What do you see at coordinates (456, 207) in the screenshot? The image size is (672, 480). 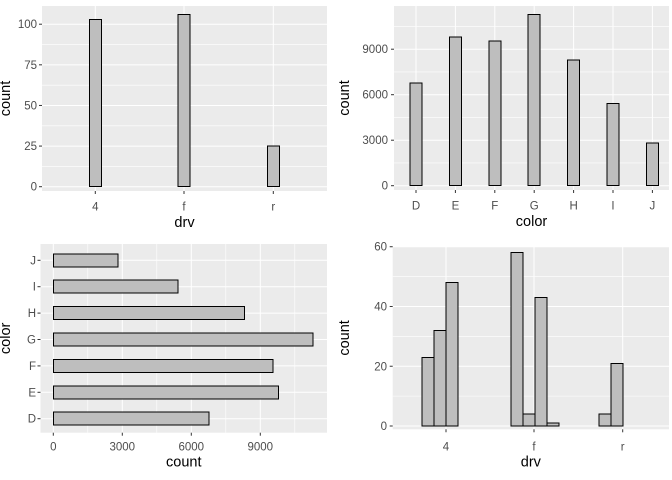 I see `x-tick-label: E` at bounding box center [456, 207].